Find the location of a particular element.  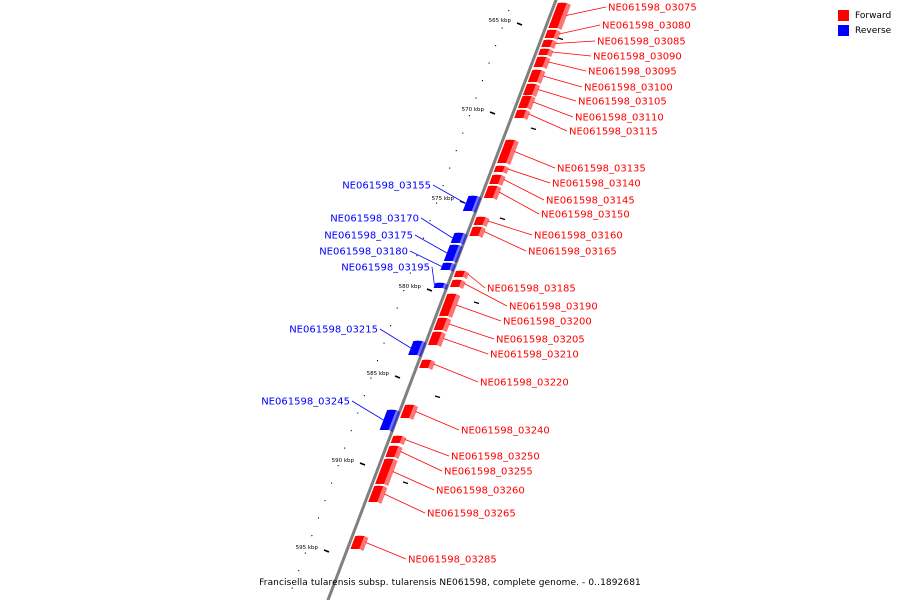

reverse-gene-label: NE061598_03215 is located at coordinates (333, 330).